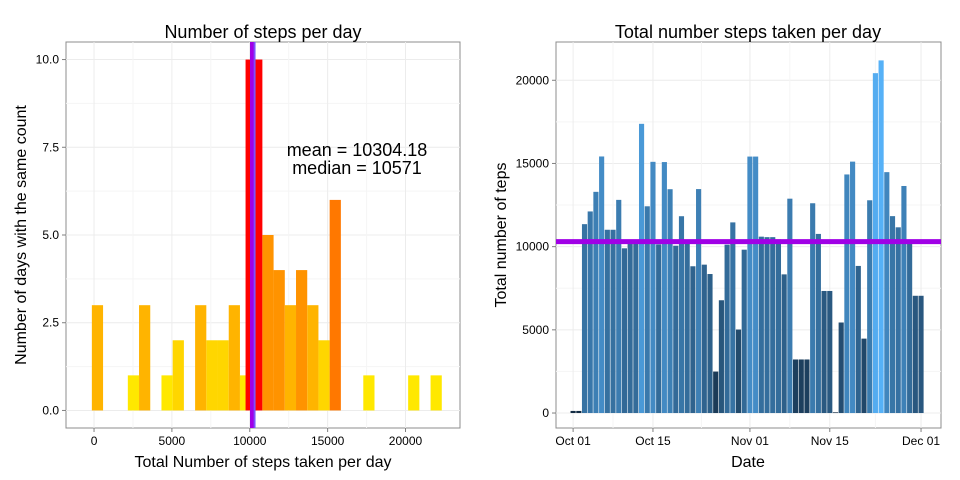 This screenshot has height=480, width=960. What do you see at coordinates (262, 32) in the screenshot?
I see `histogram-title: Number of steps per day` at bounding box center [262, 32].